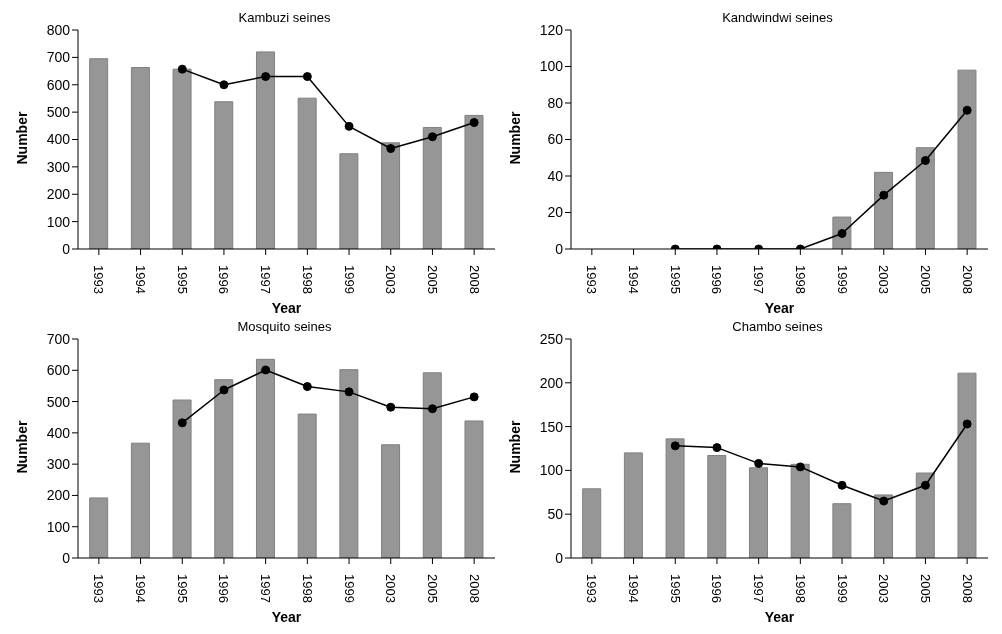  I want to click on y-tick-label: 800, so click(58, 29).